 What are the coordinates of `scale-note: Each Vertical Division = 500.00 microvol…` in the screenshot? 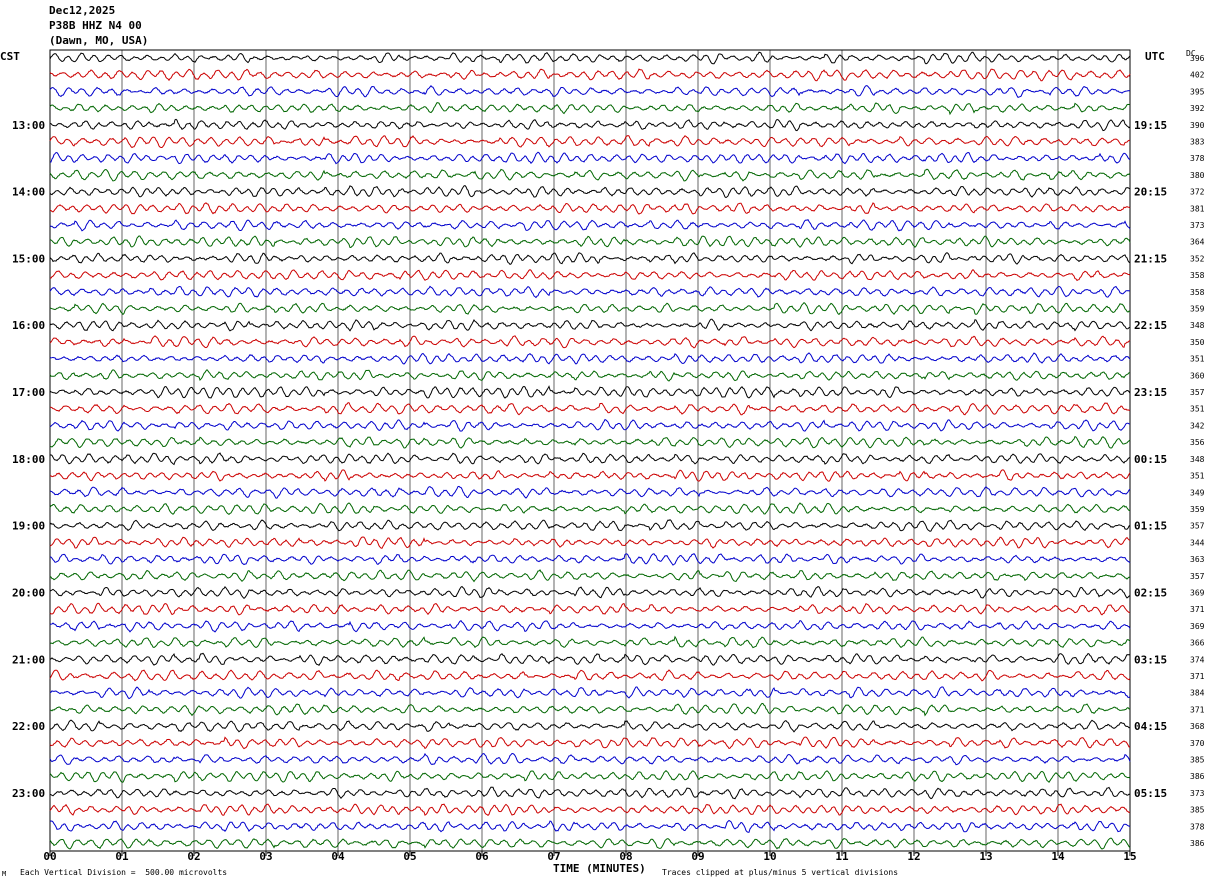 It's located at (124, 872).